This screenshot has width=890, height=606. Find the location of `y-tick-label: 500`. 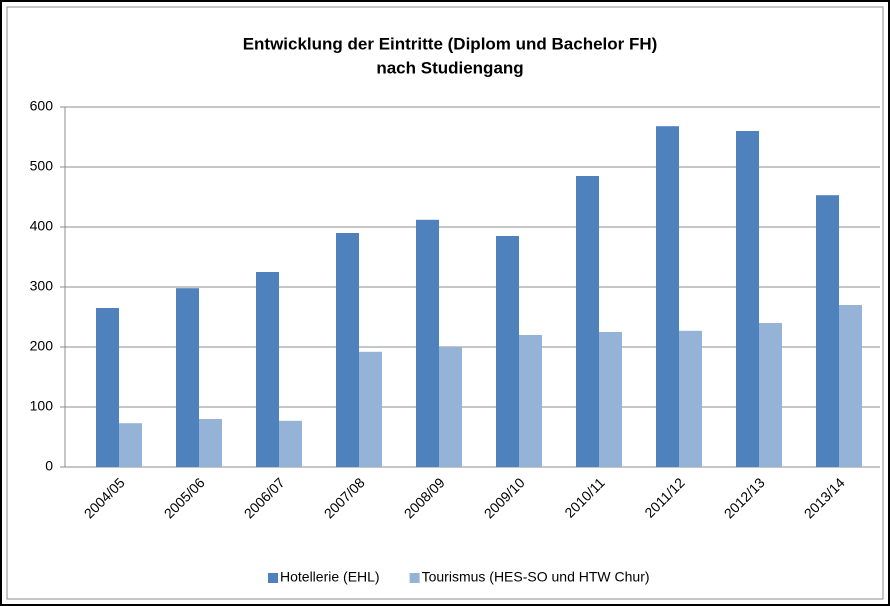

y-tick-label: 500 is located at coordinates (42, 166).